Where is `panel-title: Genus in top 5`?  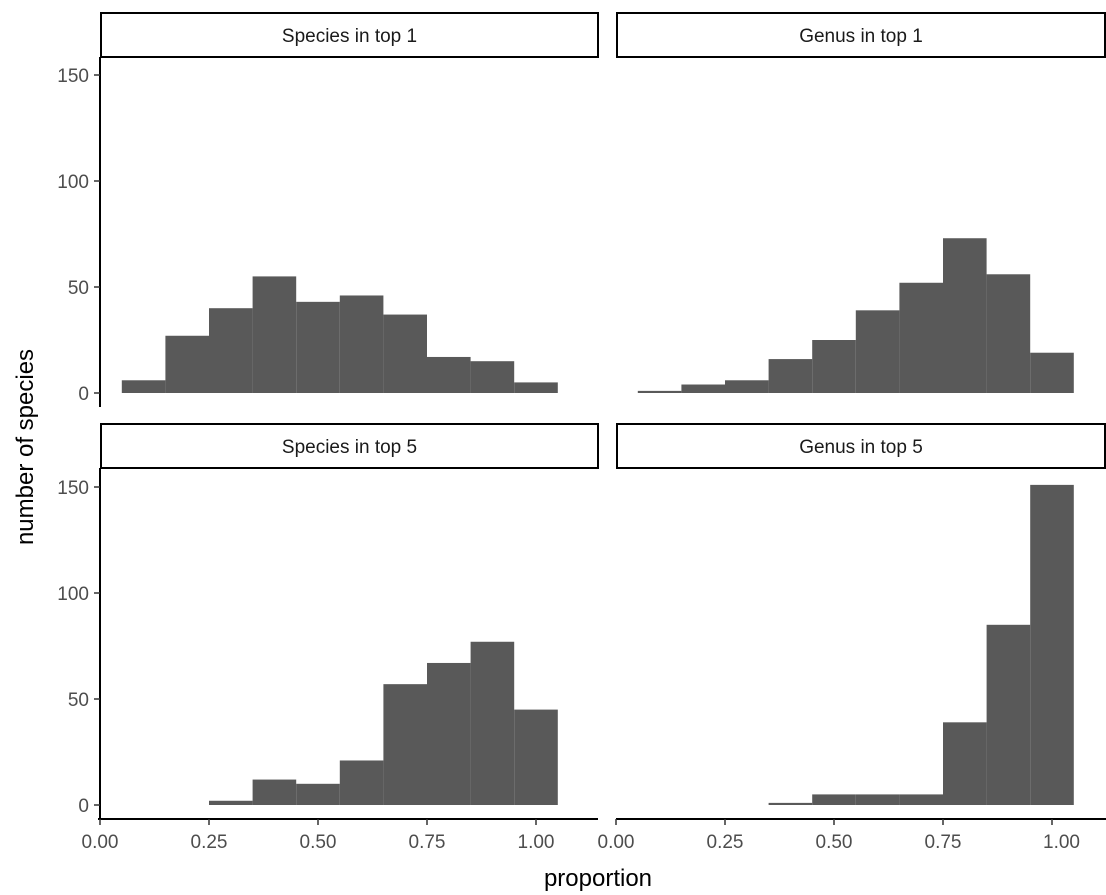
panel-title: Genus in top 5 is located at coordinates (861, 447).